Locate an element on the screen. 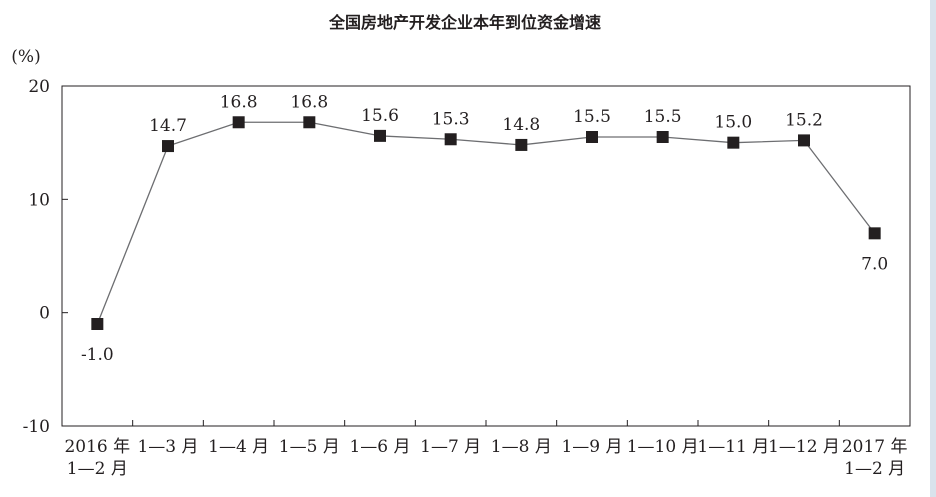  x-tick-label: 2017 年 1—2 月 is located at coordinates (875, 458).